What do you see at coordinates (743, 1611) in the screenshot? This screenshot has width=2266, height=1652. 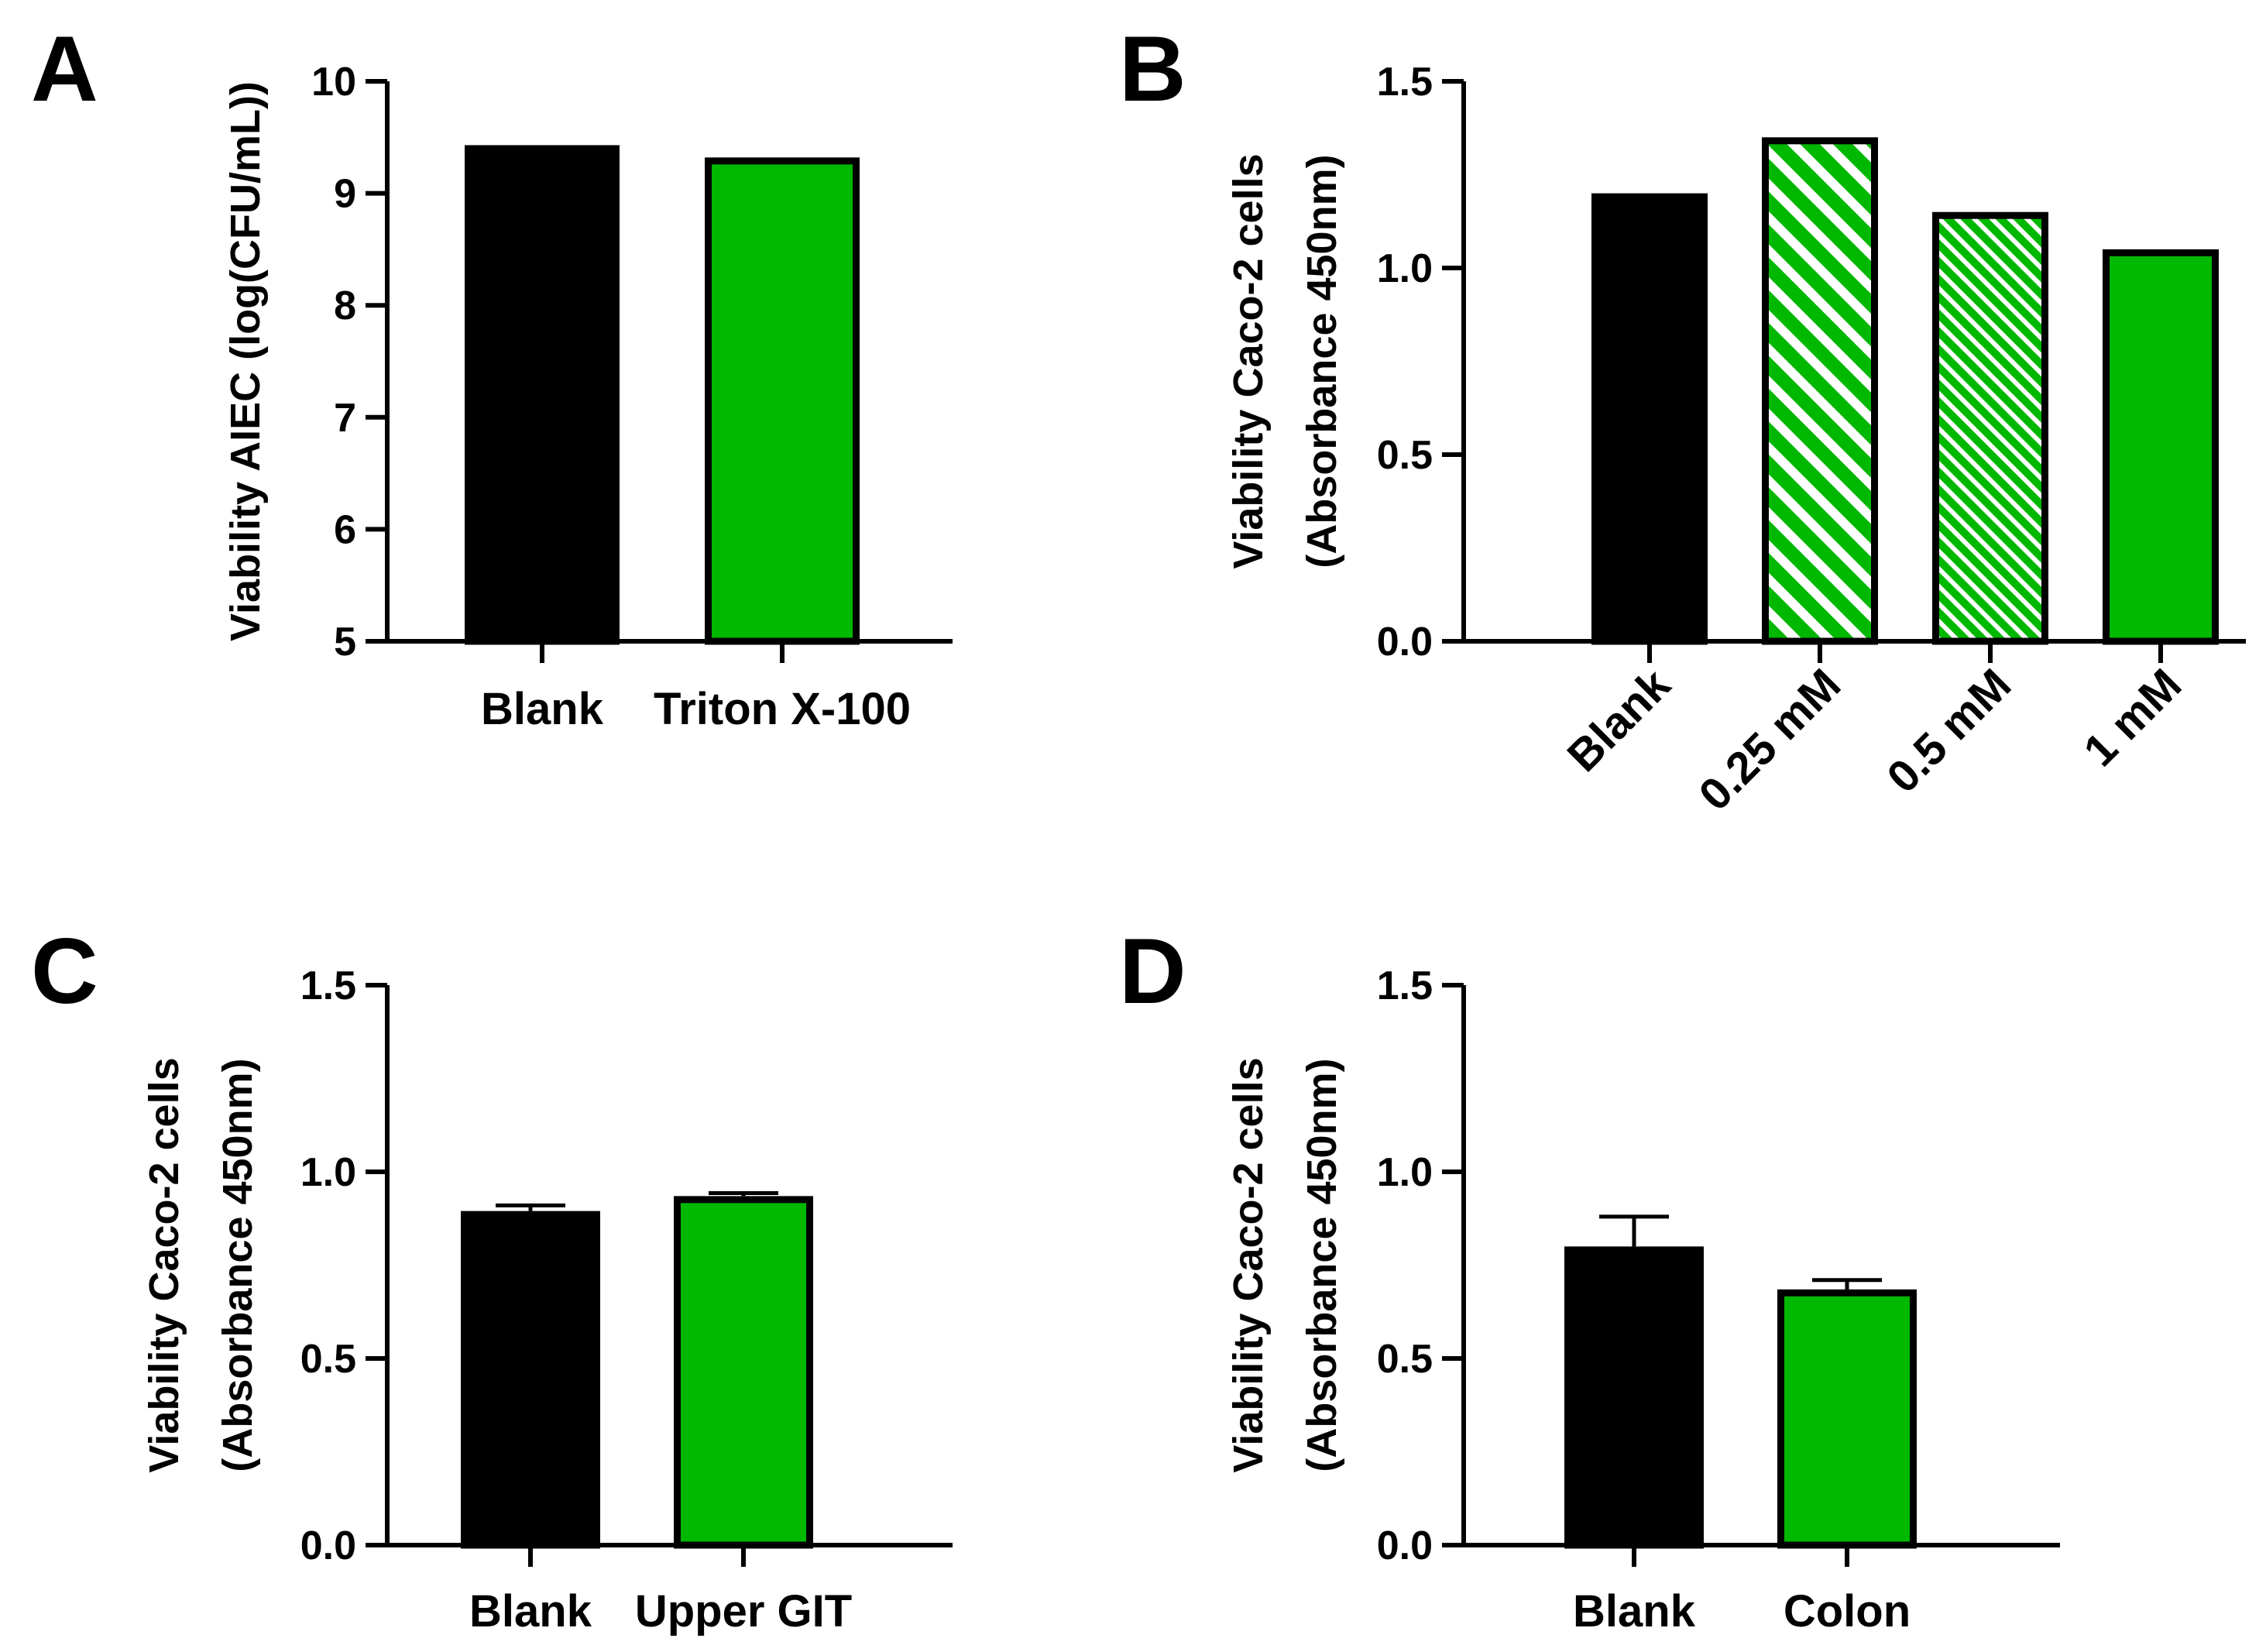 I see `x-tick-label: Upper GIT` at bounding box center [743, 1611].